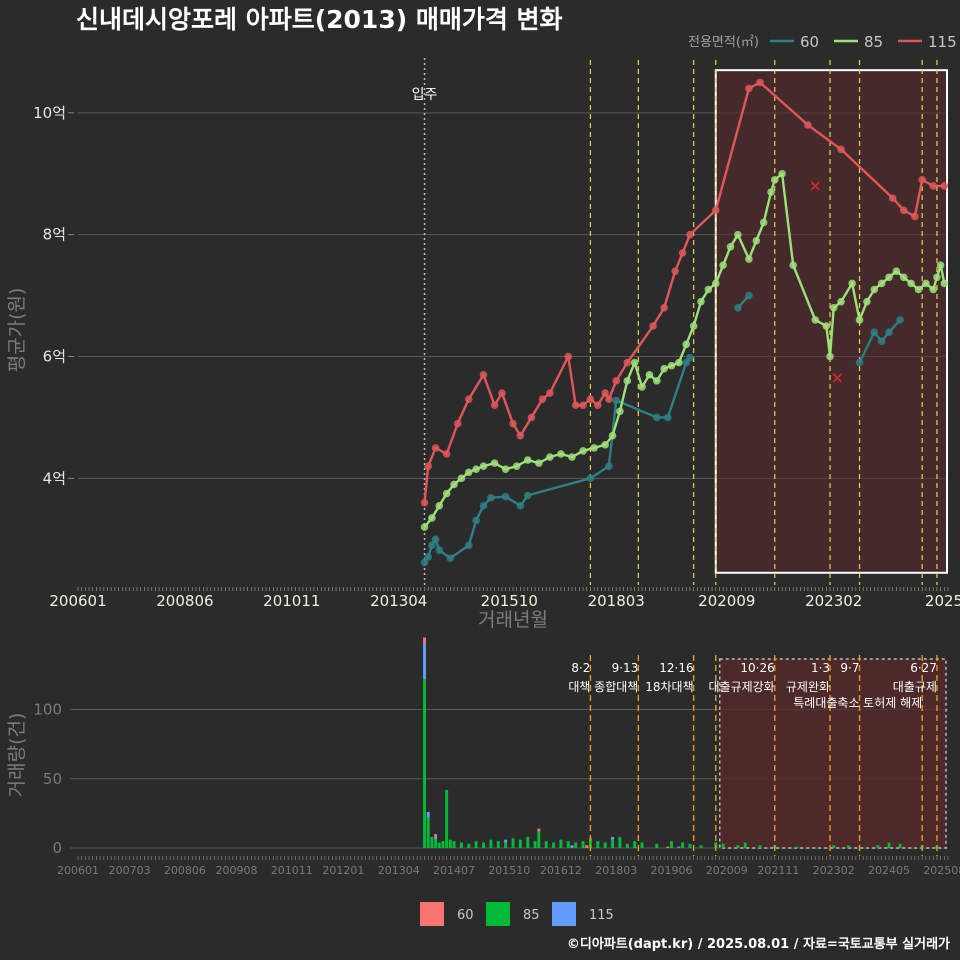 This screenshot has height=960, width=960. What do you see at coordinates (17, 330) in the screenshot?
I see `top-y-axis-title: 평균가(원)` at bounding box center [17, 330].